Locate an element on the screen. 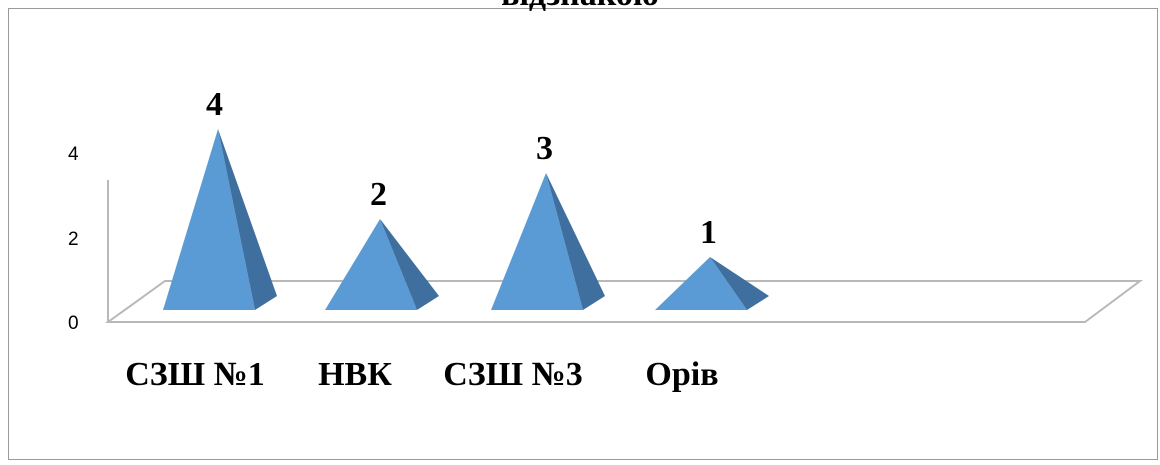 The height and width of the screenshot is (465, 1160). category-label: СЗШ №3 is located at coordinates (513, 374).